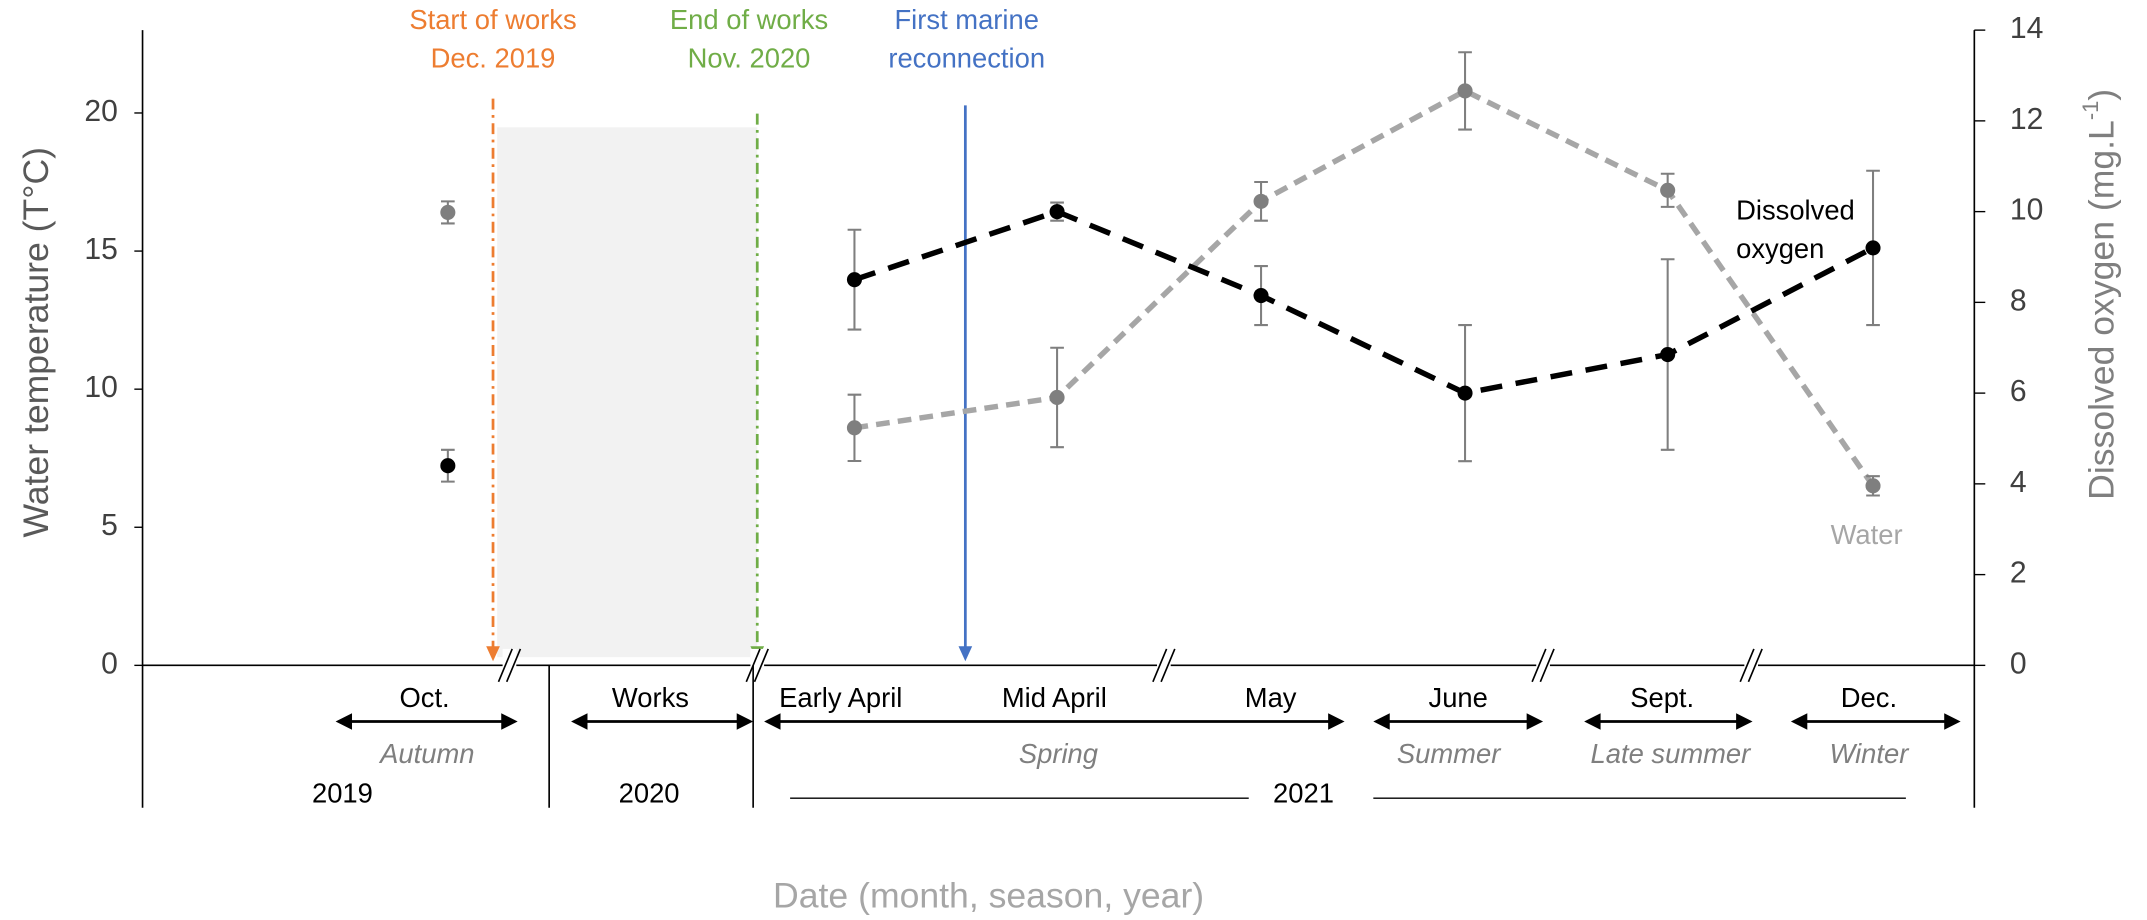 This screenshot has width=2147, height=920. What do you see at coordinates (988, 896) in the screenshot?
I see `x-axis-title: Date (month, season, year)` at bounding box center [988, 896].